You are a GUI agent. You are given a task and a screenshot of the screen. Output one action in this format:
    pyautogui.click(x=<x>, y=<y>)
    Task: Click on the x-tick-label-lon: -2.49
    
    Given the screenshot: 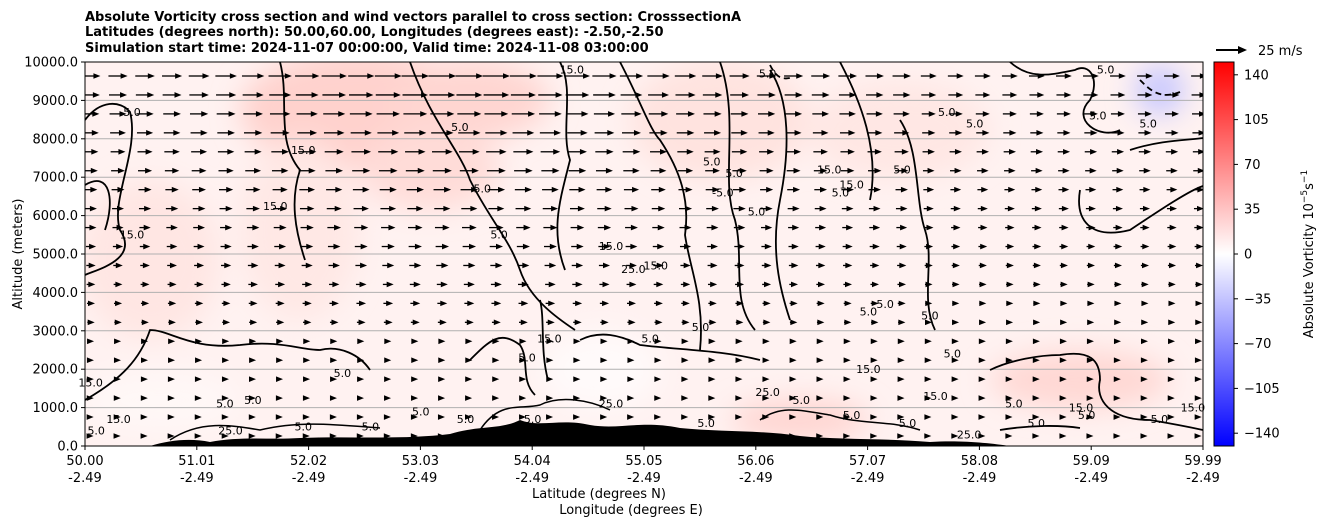 What is the action you would take?
    pyautogui.click(x=1203, y=478)
    